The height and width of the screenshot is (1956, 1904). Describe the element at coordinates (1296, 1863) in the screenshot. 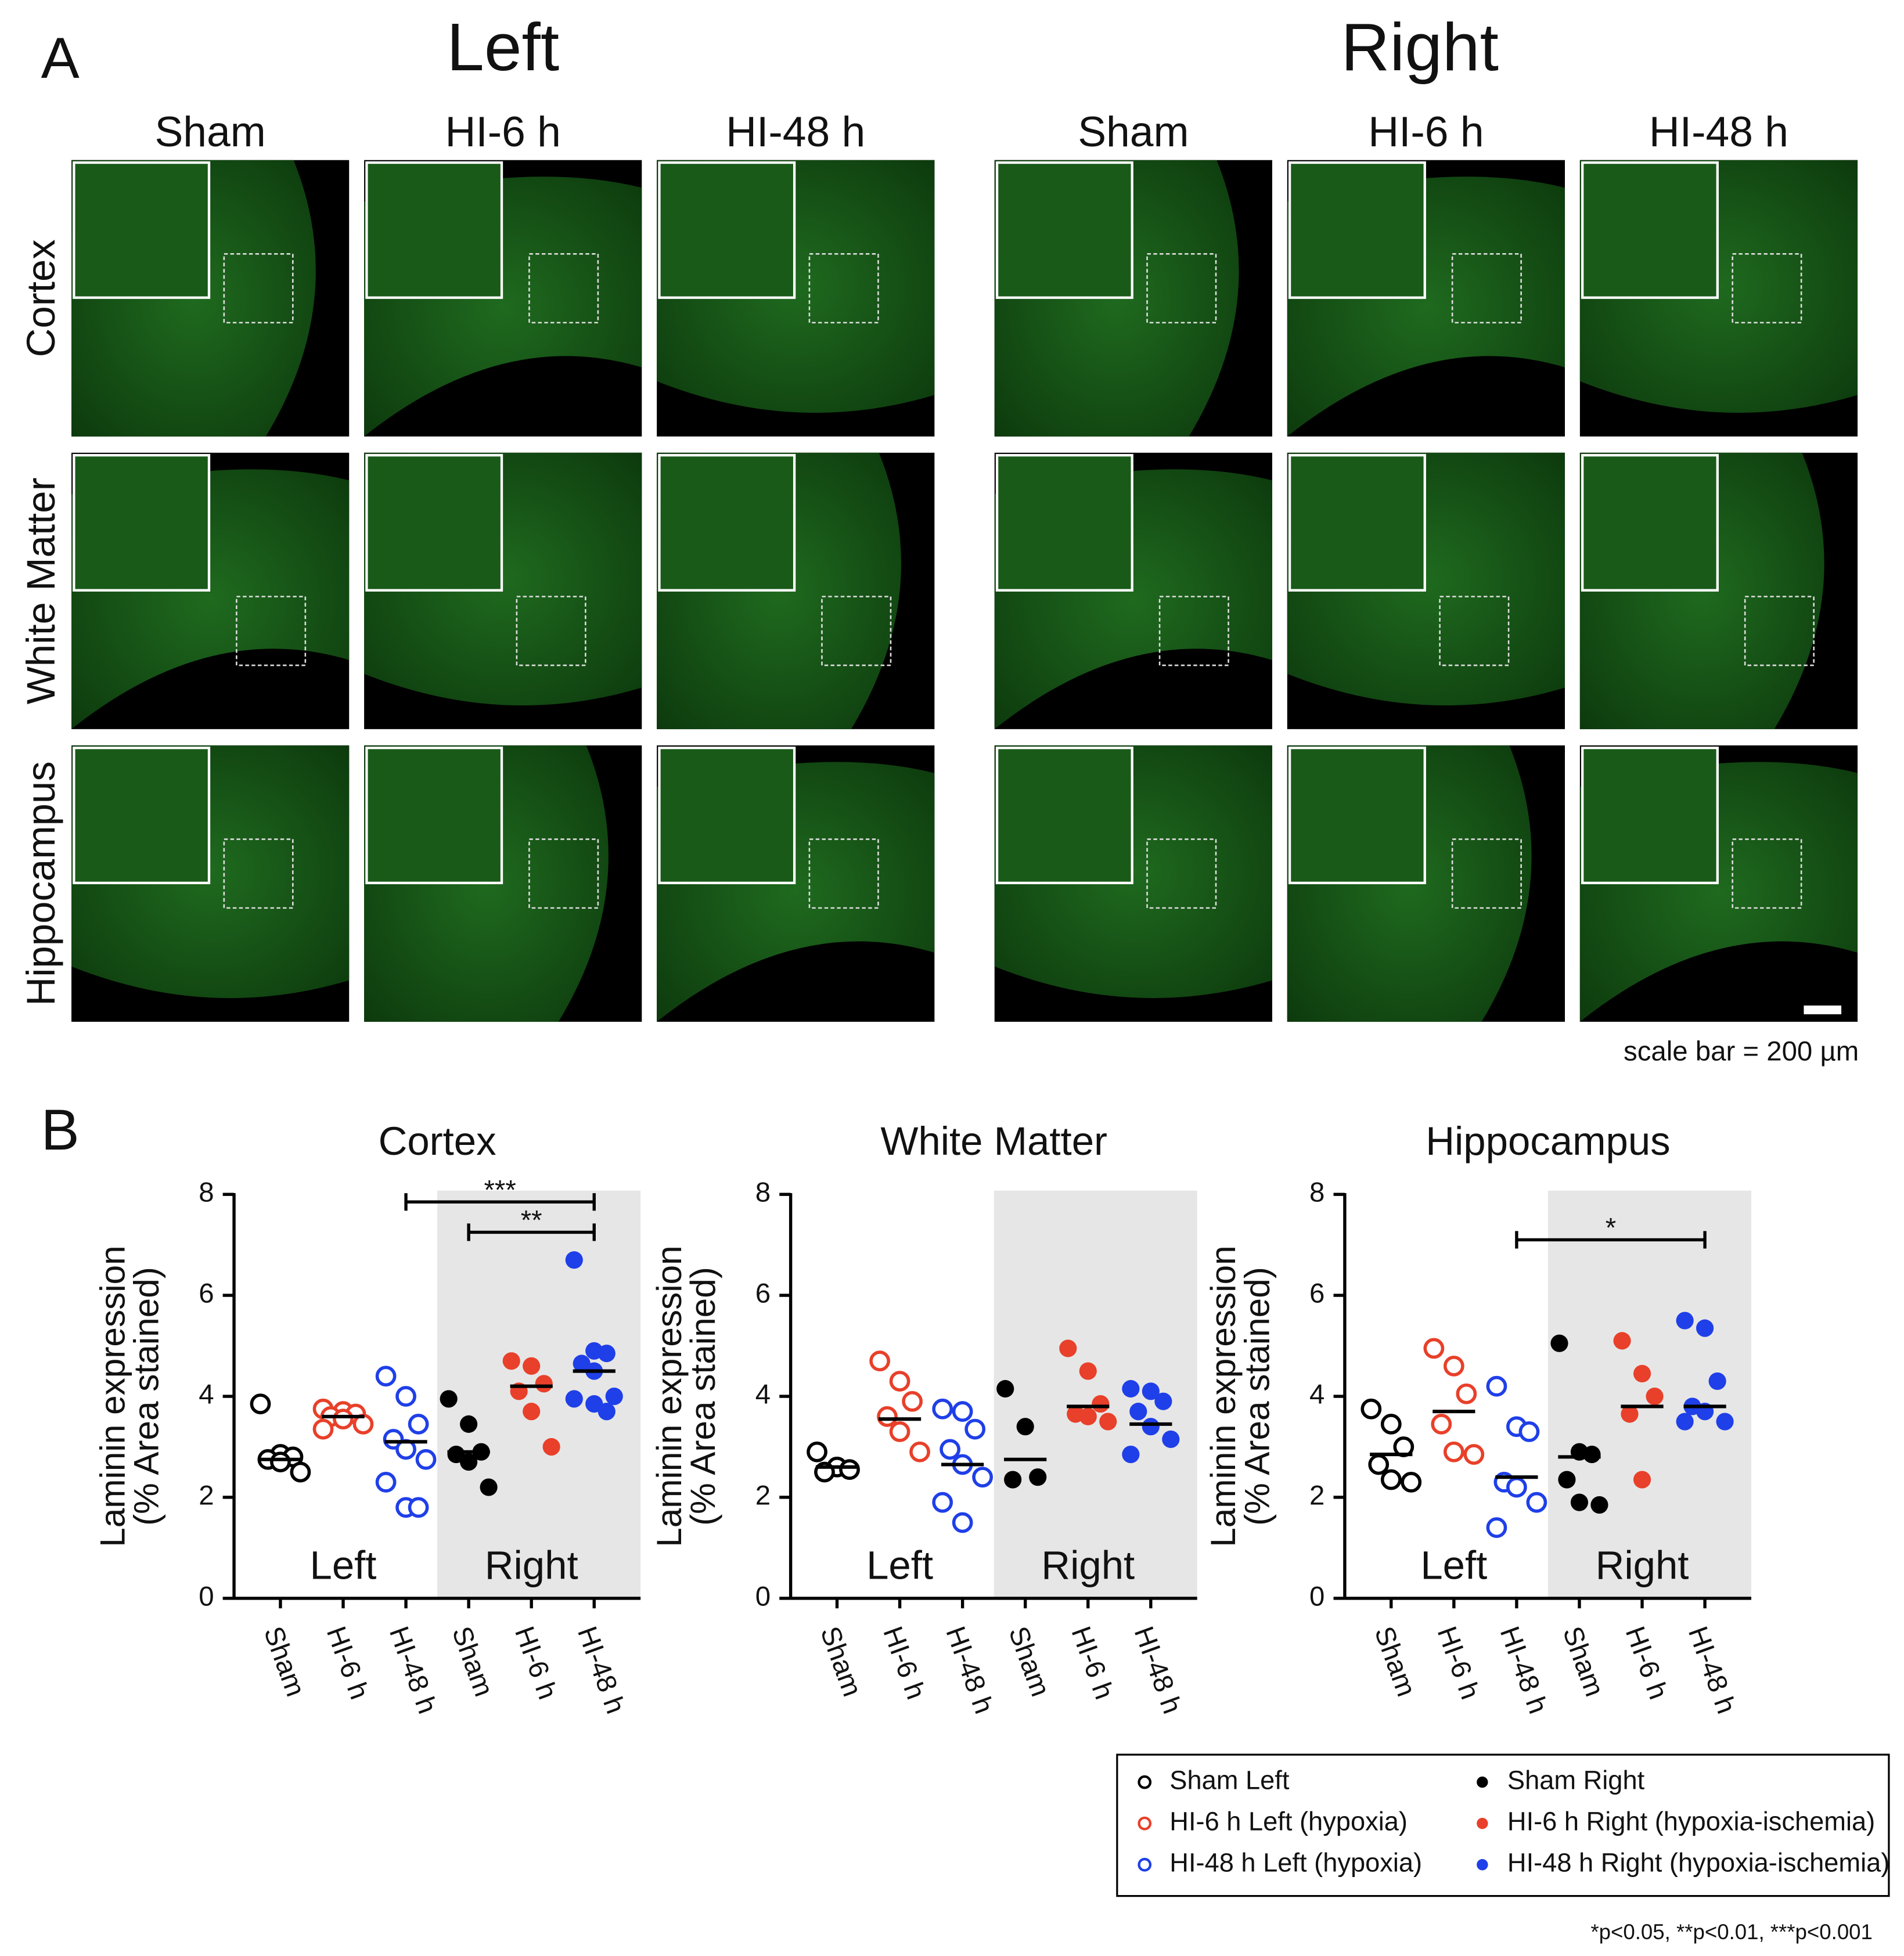

I see `legend-label: HI-48 h Left (hypoxia)` at that location.